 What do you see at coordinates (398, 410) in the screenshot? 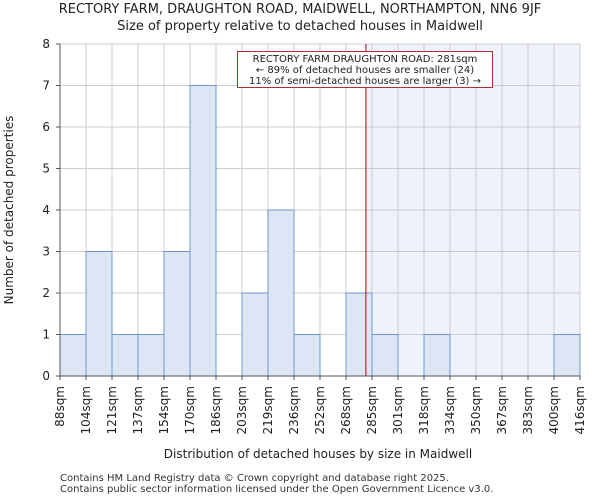
I see `x-tick-label: 301sqm` at bounding box center [398, 410].